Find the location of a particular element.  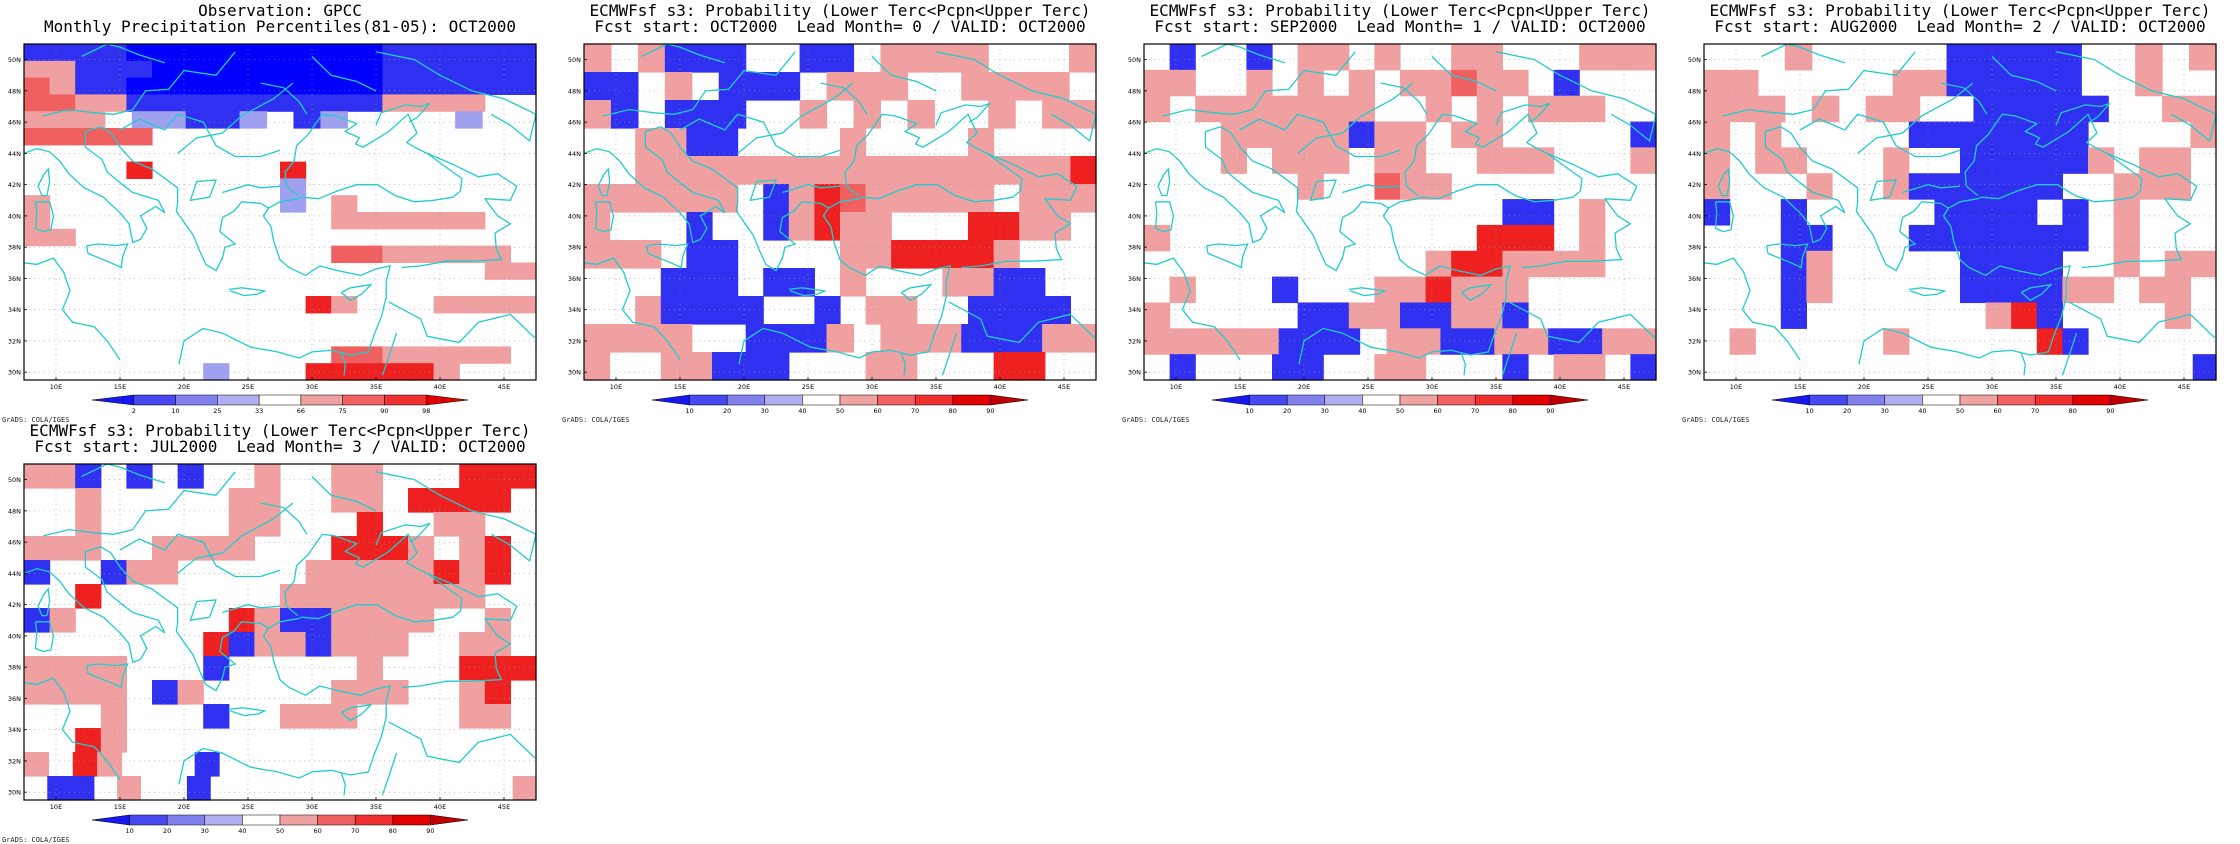

lon-tick-label: 40E is located at coordinates (1000, 387).